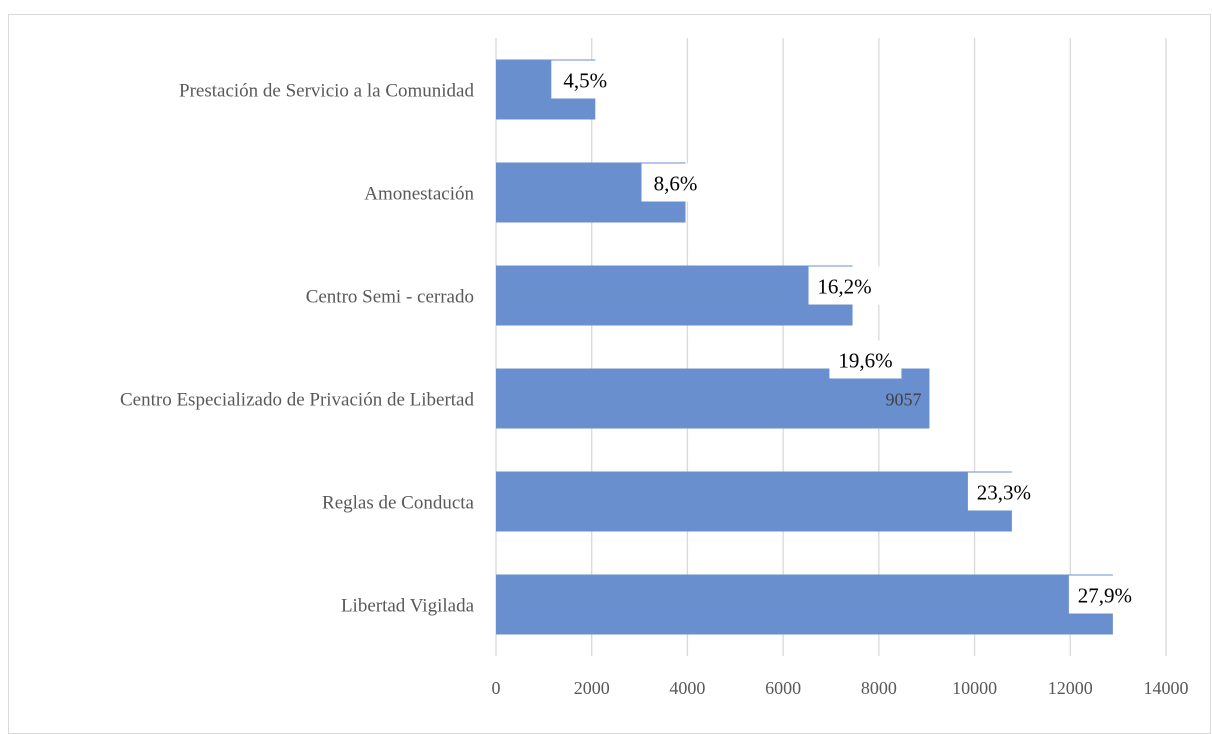 The height and width of the screenshot is (734, 1212). Describe the element at coordinates (496, 688) in the screenshot. I see `x-tick-label: 0` at that location.